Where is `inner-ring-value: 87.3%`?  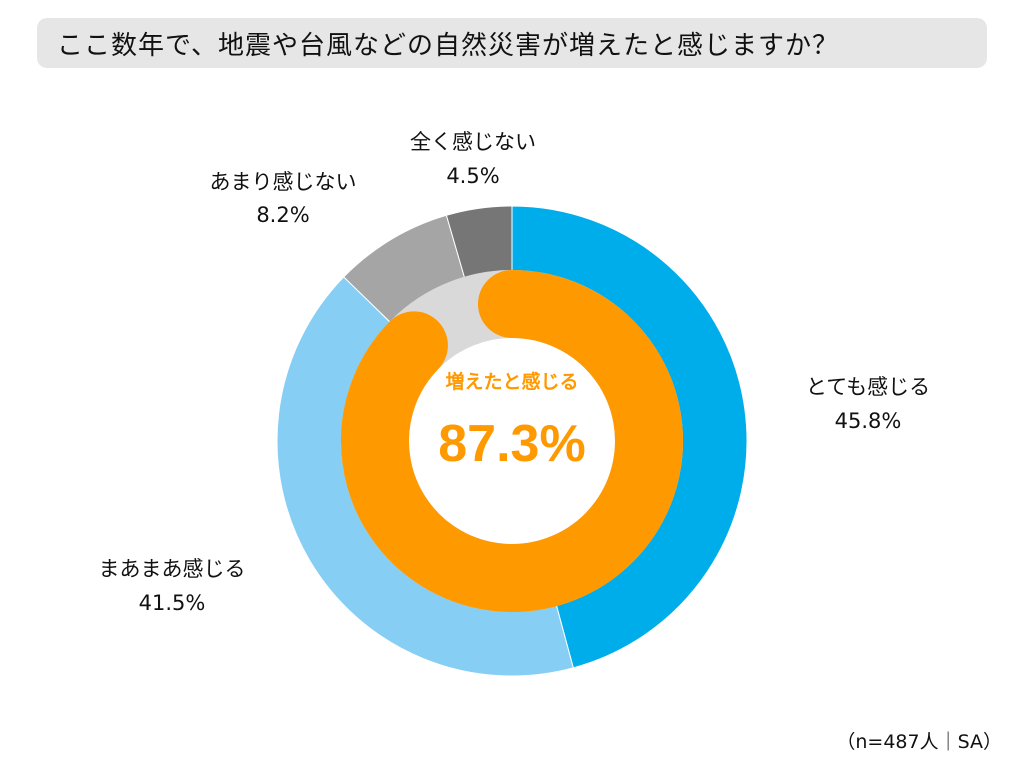 inner-ring-value: 87.3% is located at coordinates (511, 444).